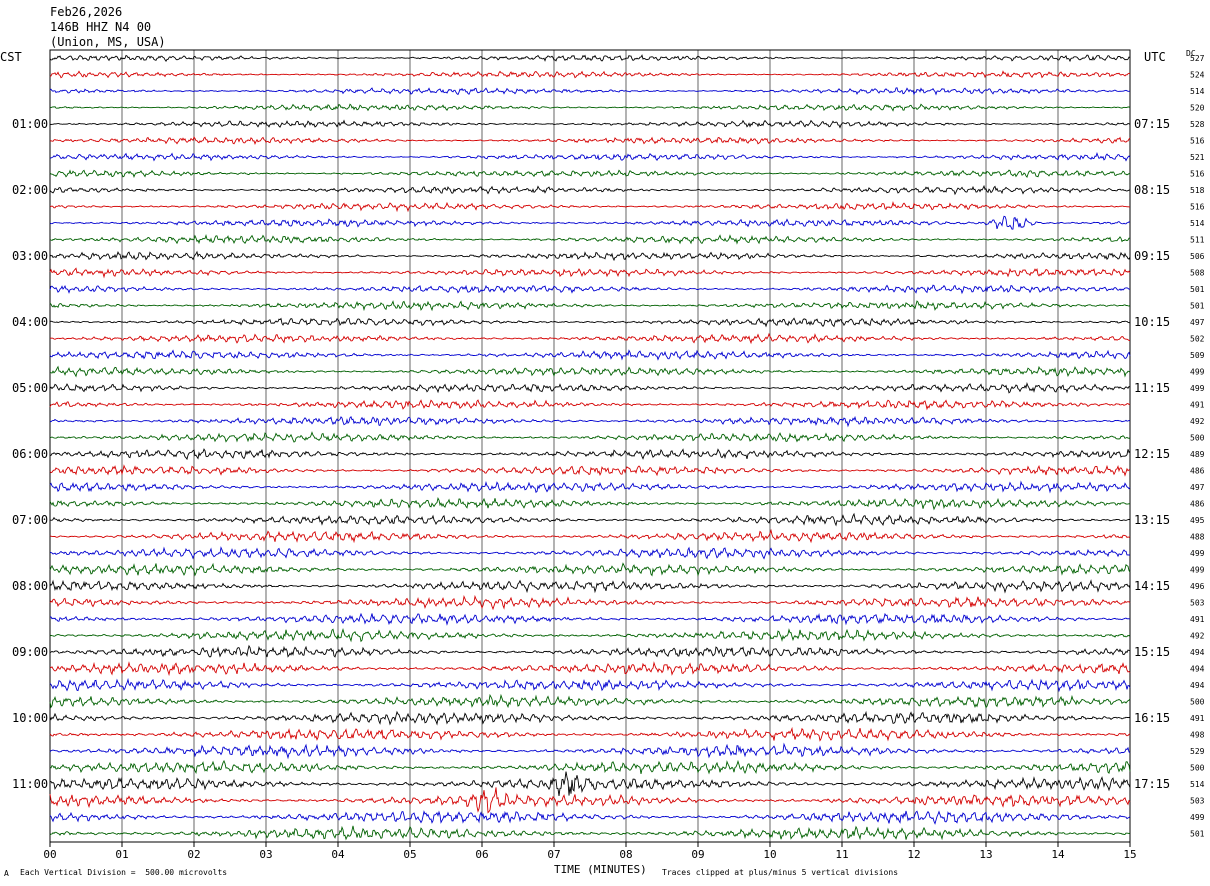 This screenshot has width=1210, height=886. What do you see at coordinates (1197, 240) in the screenshot?
I see `dc-offset-label: 511` at bounding box center [1197, 240].